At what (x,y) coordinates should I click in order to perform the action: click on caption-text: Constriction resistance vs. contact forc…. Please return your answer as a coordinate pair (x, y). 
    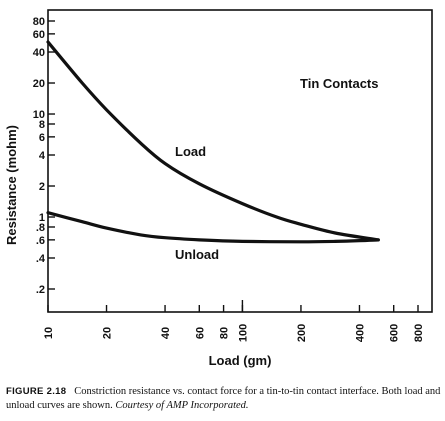
    Looking at the image, I should click on (223, 398).